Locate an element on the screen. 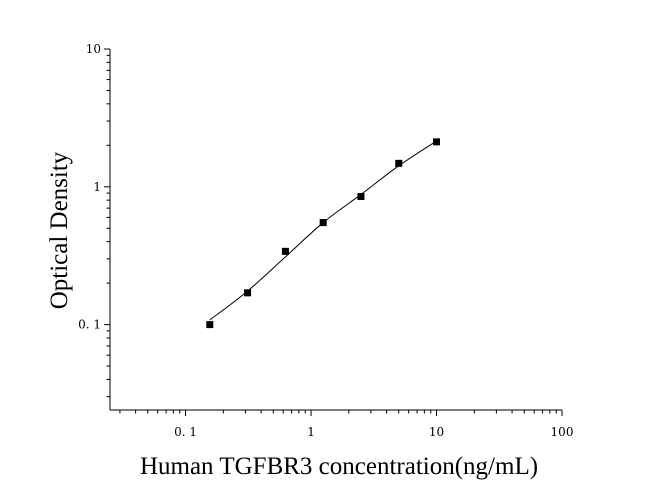 The height and width of the screenshot is (490, 646). x-tick-label: 10 is located at coordinates (436, 432).